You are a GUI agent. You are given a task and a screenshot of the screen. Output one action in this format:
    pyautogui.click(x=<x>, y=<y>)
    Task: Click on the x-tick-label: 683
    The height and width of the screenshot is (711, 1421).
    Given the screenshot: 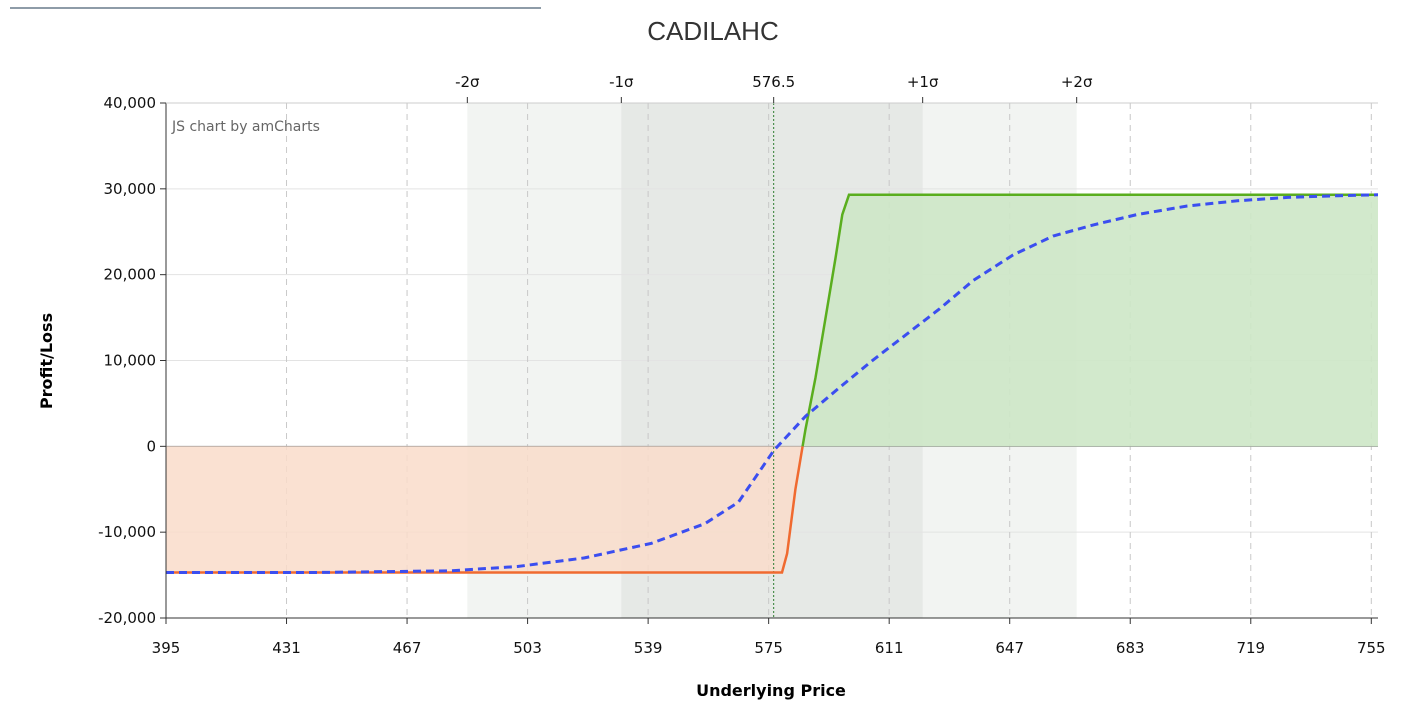 What is the action you would take?
    pyautogui.click(x=1130, y=648)
    